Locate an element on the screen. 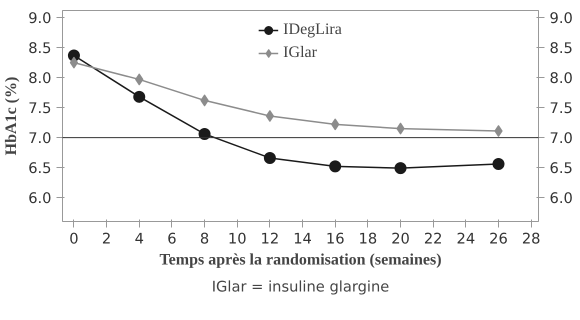  x-tick-label: 6 is located at coordinates (172, 239).